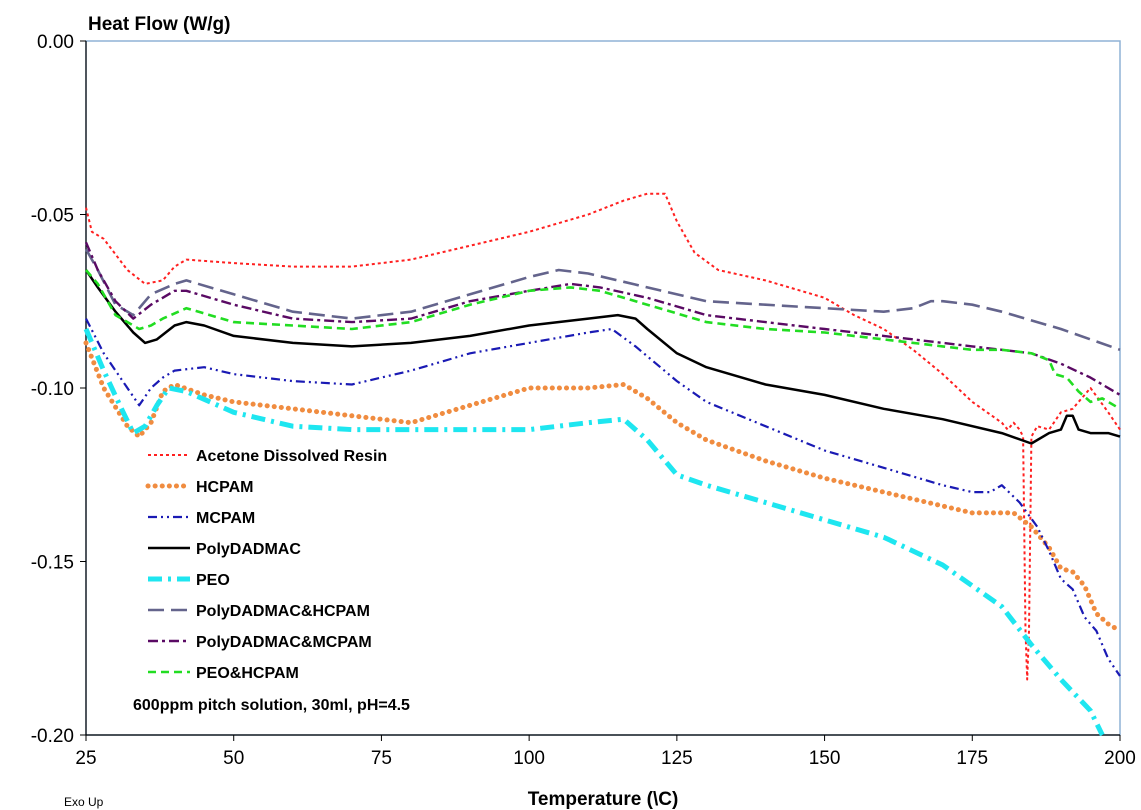 Image resolution: width=1141 pixels, height=810 pixels. I want to click on y-tick-label: -0.15, so click(52, 563).